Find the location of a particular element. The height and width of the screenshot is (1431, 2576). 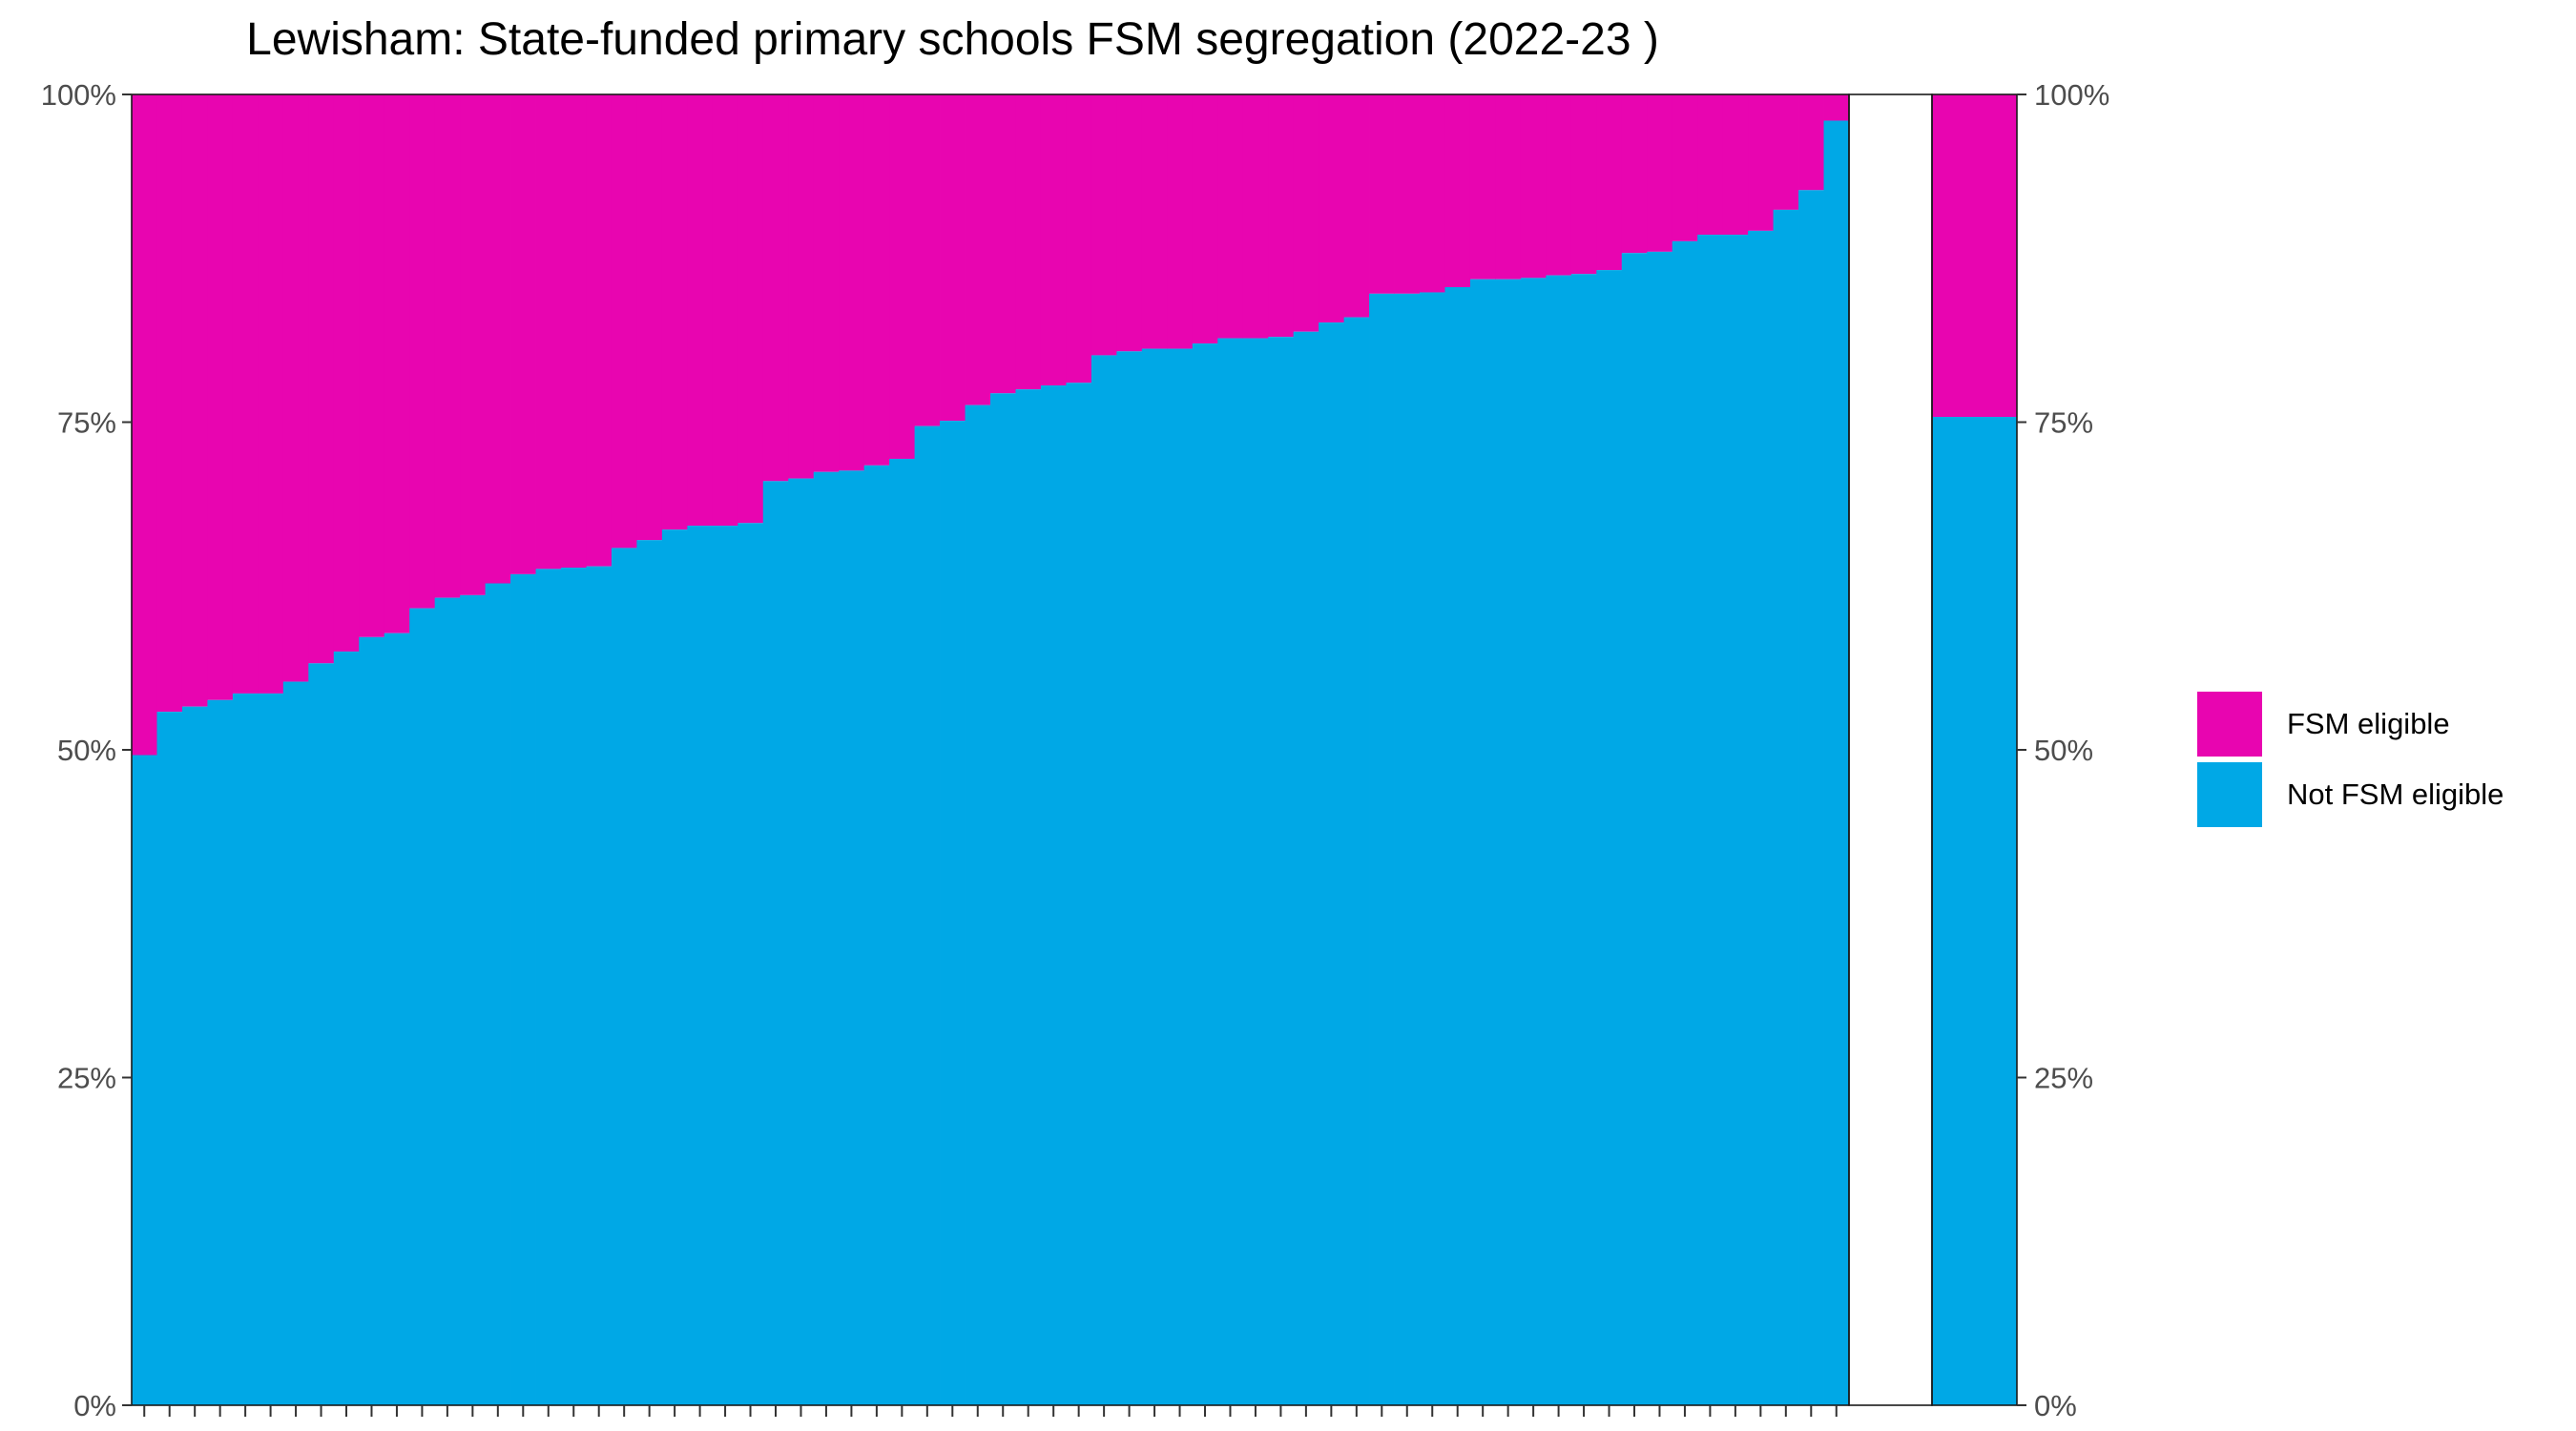

legend: FSM eligible Not FSM eligible is located at coordinates (2350, 759).